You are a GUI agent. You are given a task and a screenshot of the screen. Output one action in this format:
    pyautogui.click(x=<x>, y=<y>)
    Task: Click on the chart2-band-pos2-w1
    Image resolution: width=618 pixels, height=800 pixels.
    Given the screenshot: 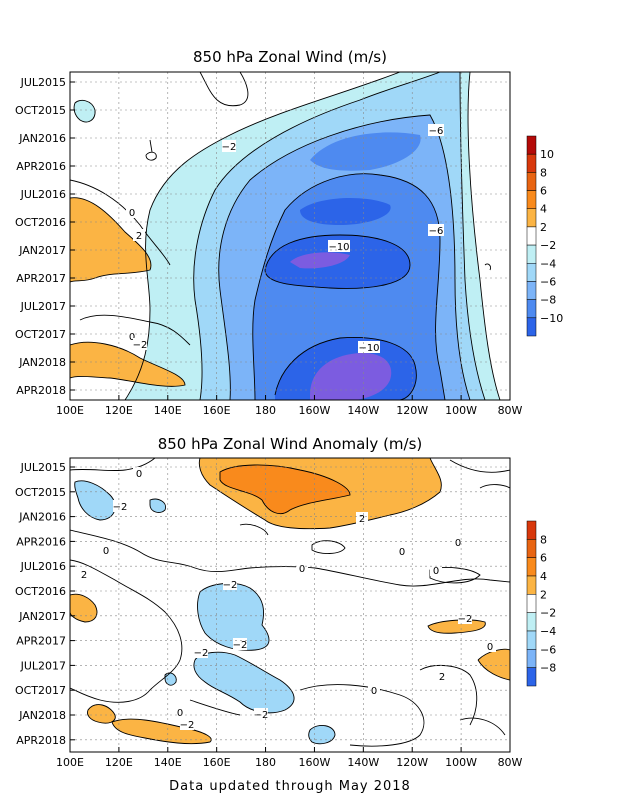 What is the action you would take?
    pyautogui.click(x=83, y=608)
    